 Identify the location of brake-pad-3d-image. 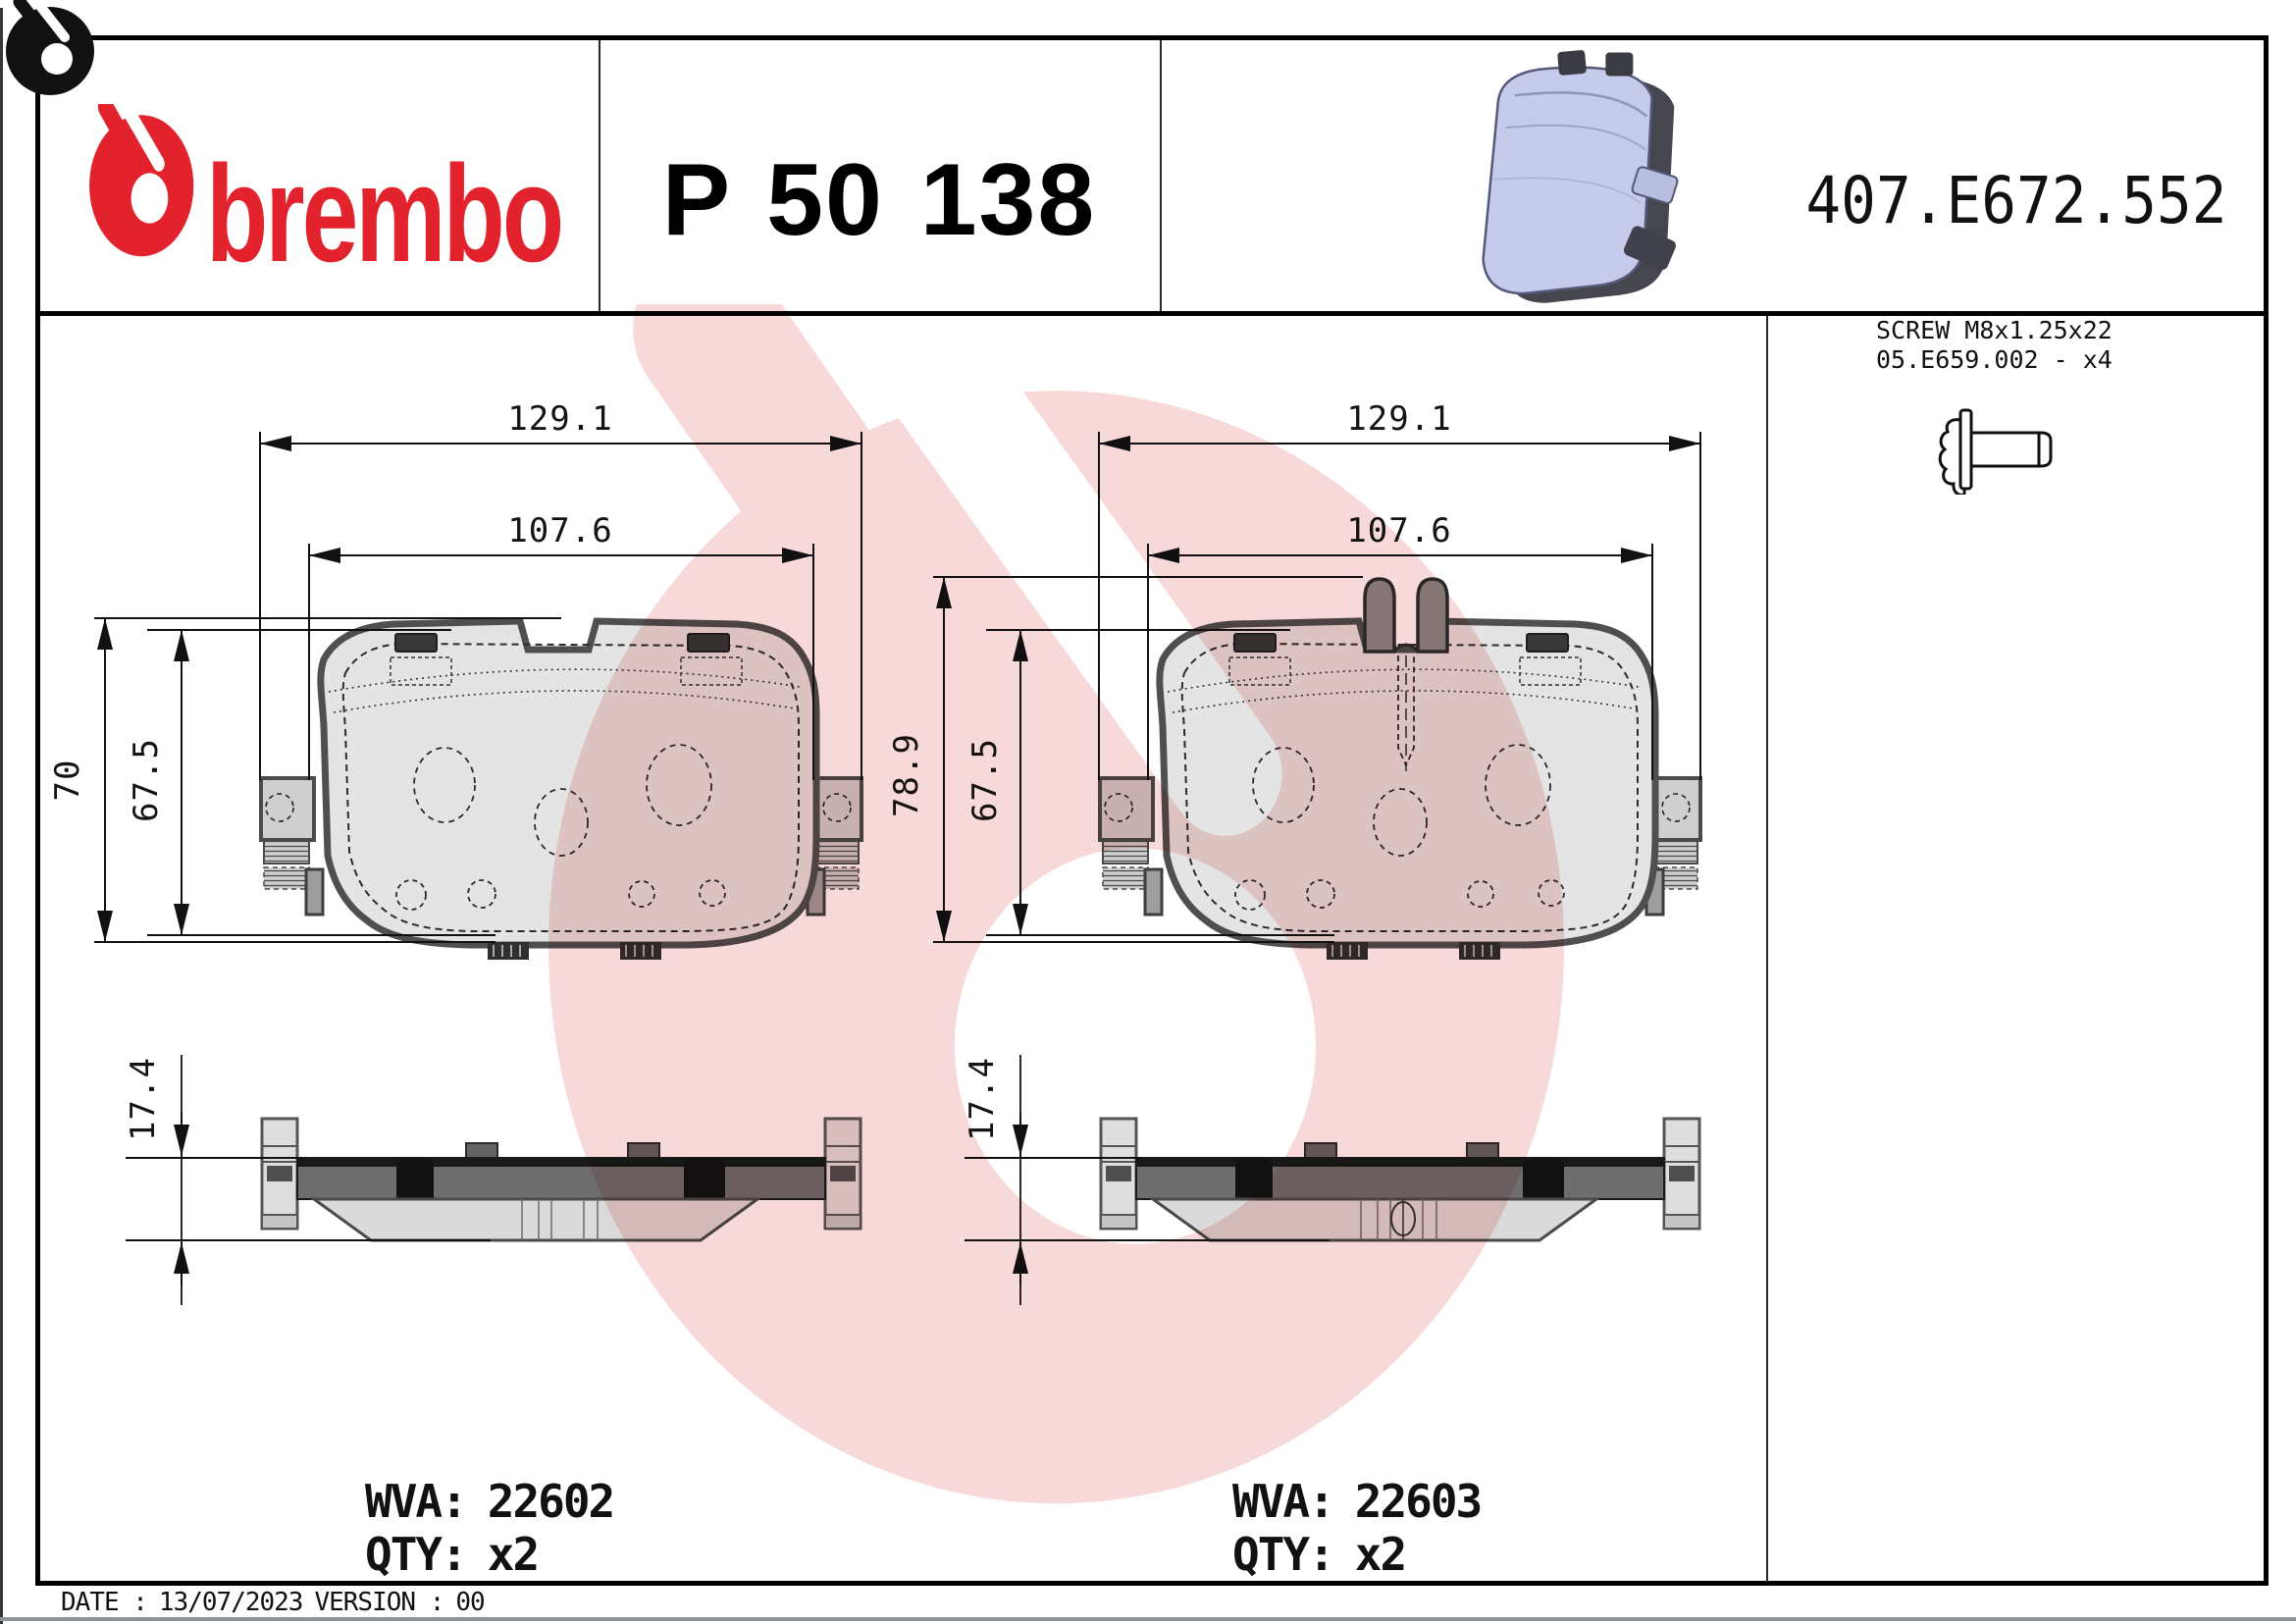
(1580, 176).